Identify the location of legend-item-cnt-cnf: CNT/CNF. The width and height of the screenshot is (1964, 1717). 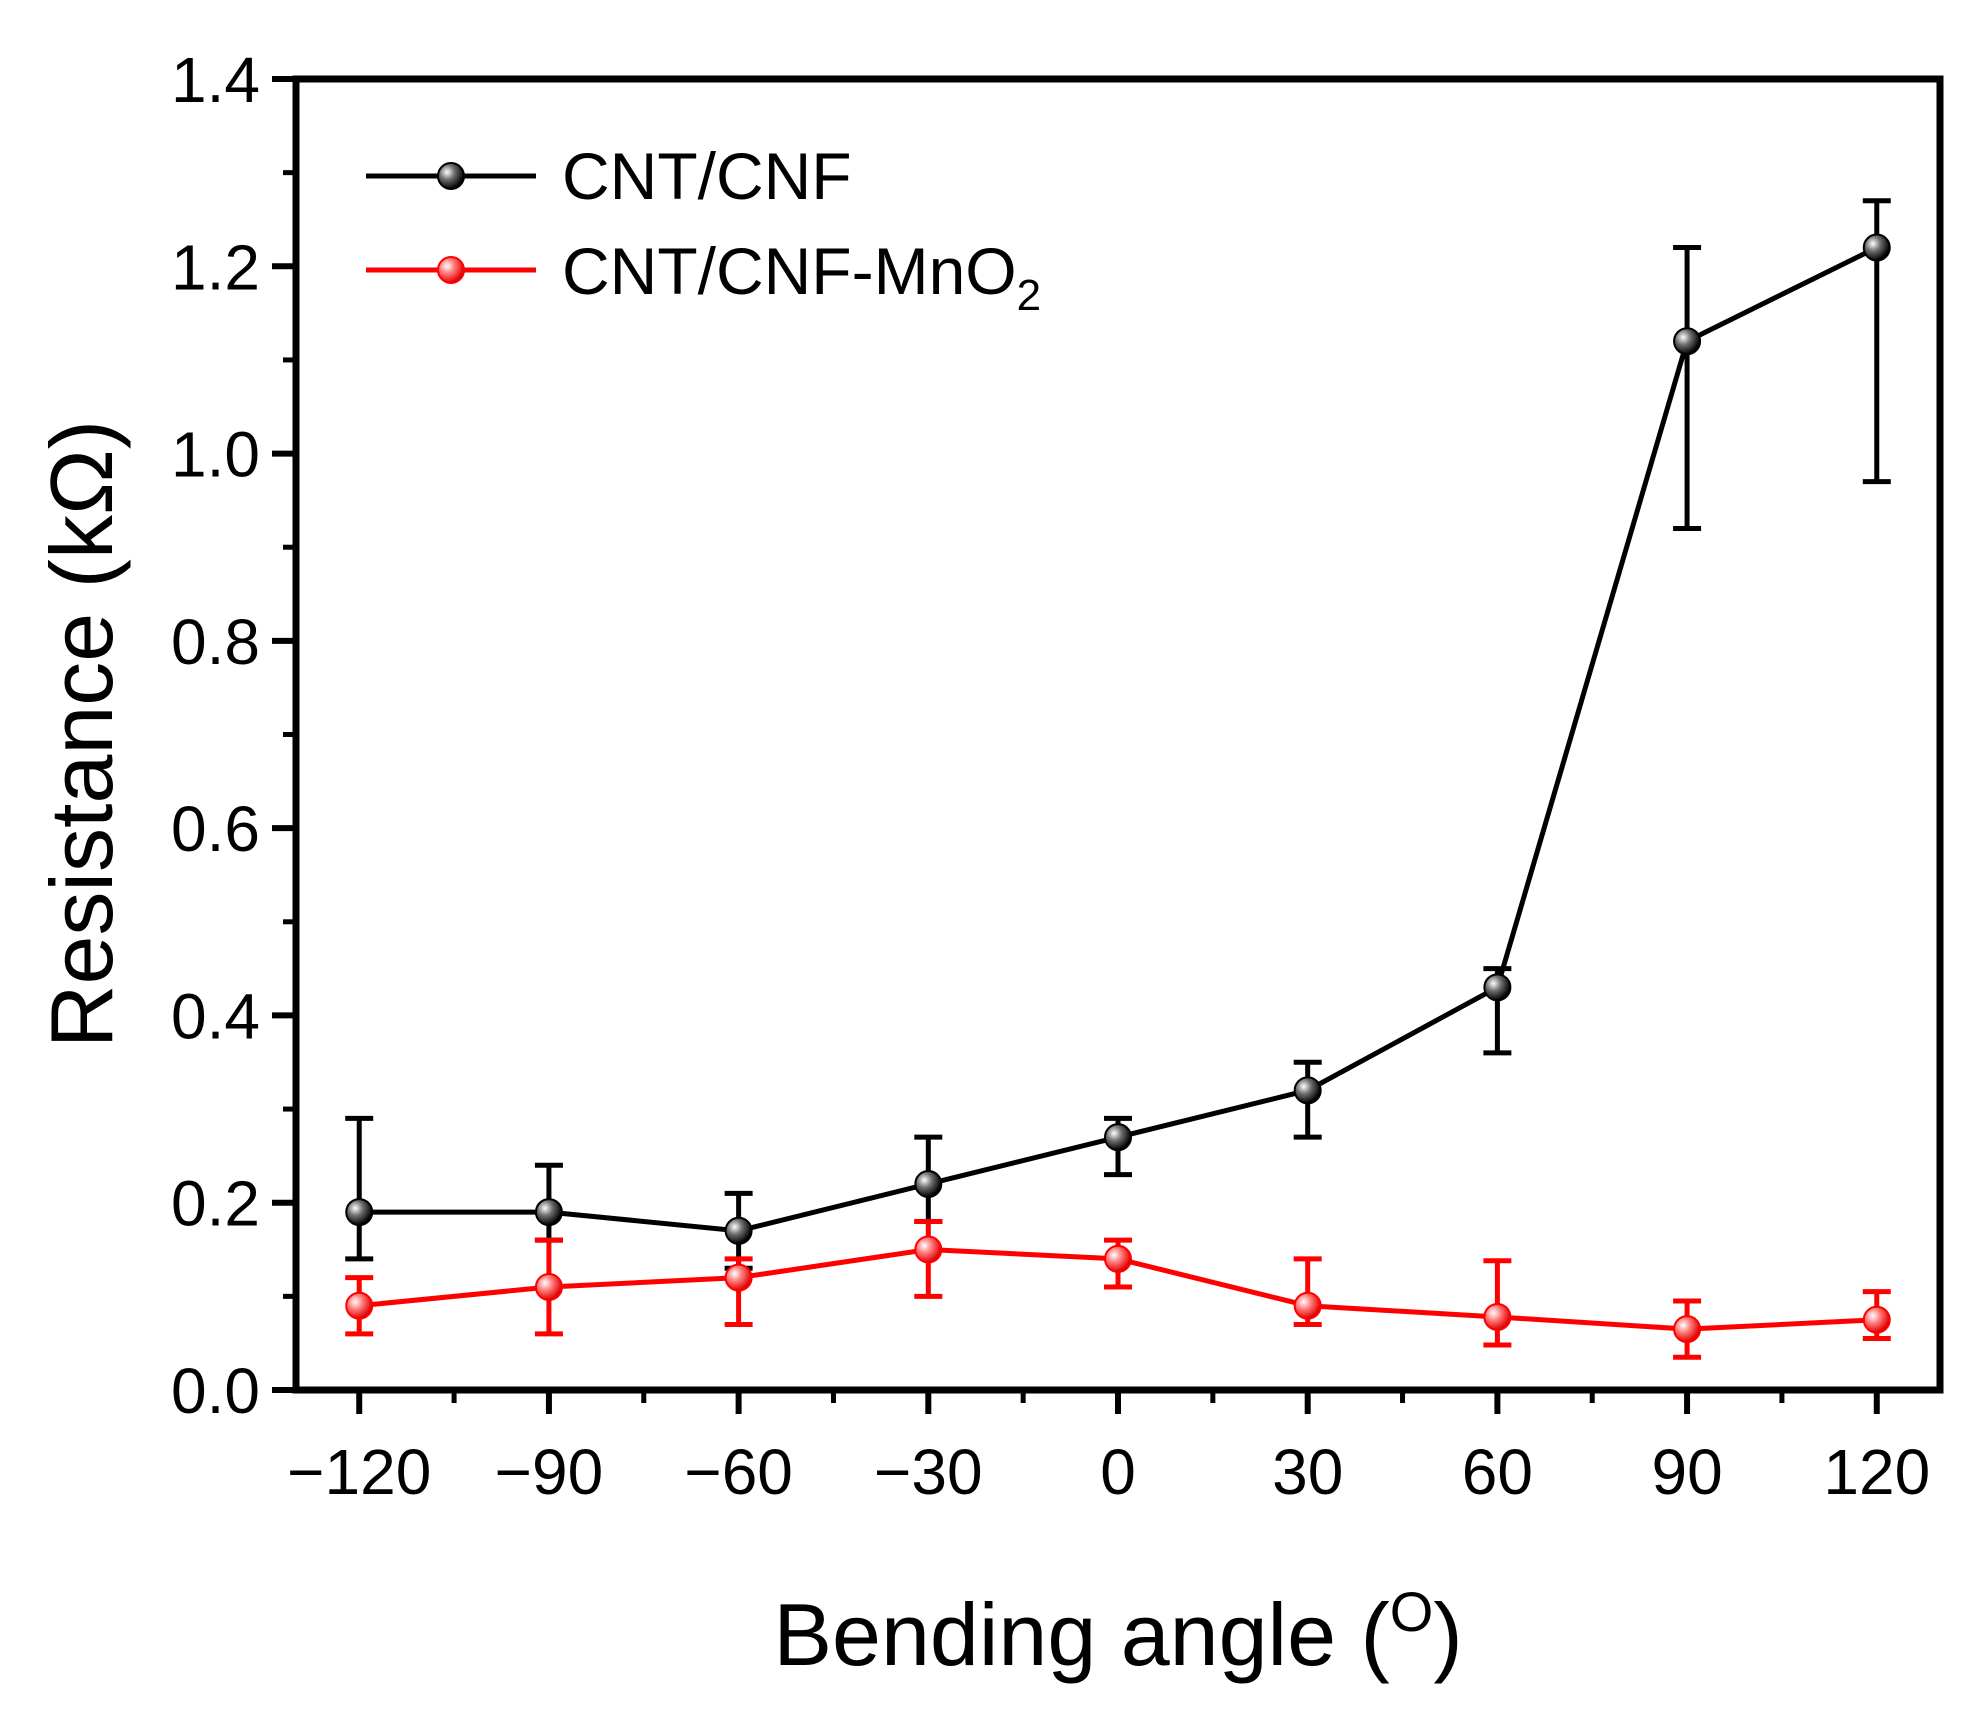
(609, 176).